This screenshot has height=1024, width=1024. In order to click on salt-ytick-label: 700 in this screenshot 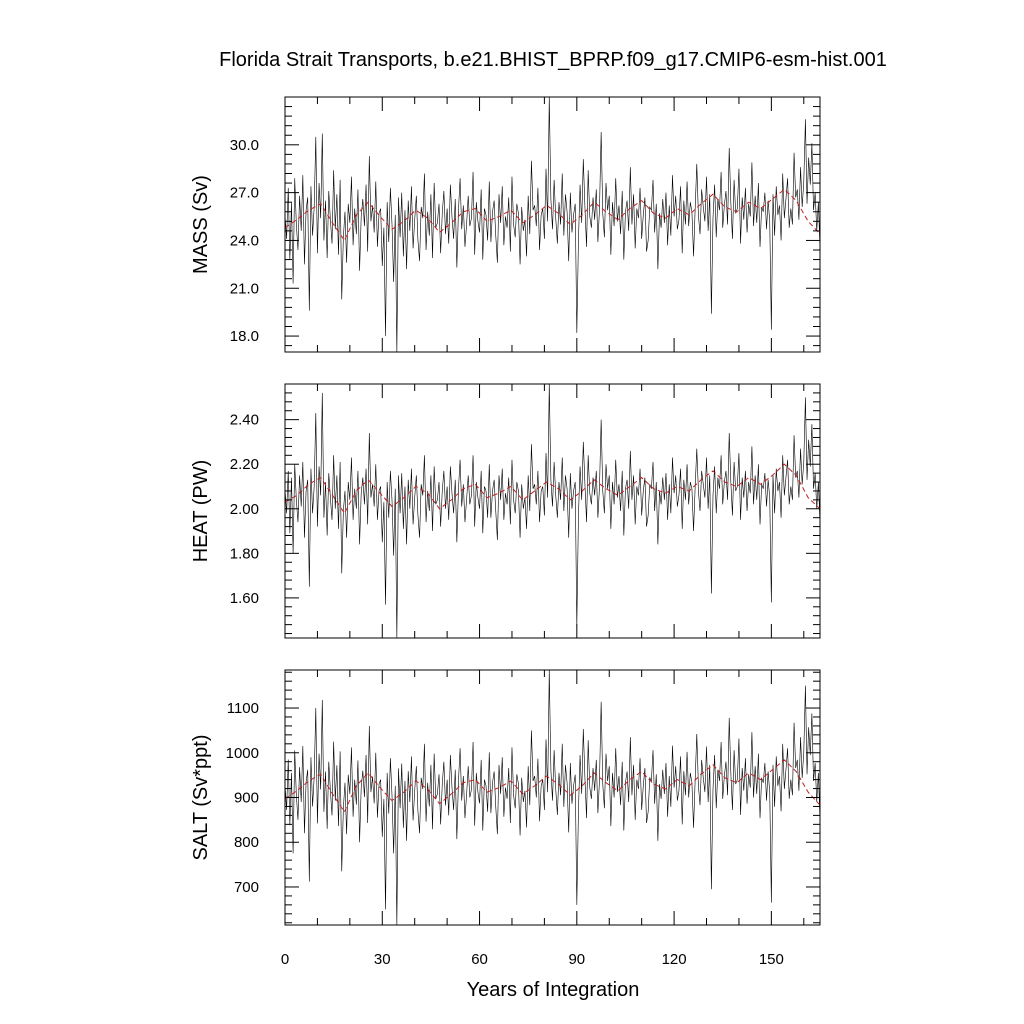, I will do `click(246, 887)`.